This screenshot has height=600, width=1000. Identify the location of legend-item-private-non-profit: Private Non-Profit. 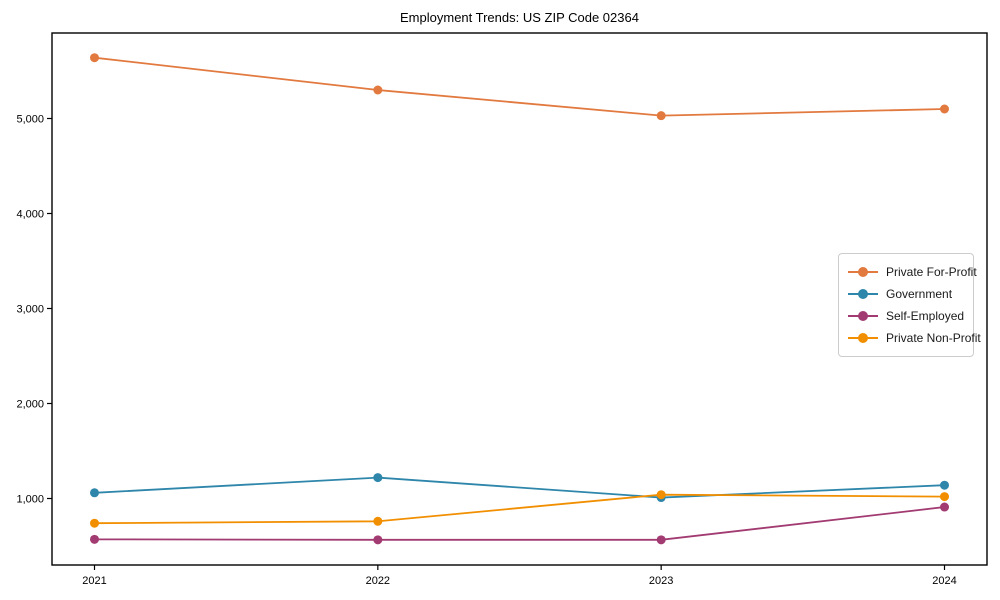
(914, 338).